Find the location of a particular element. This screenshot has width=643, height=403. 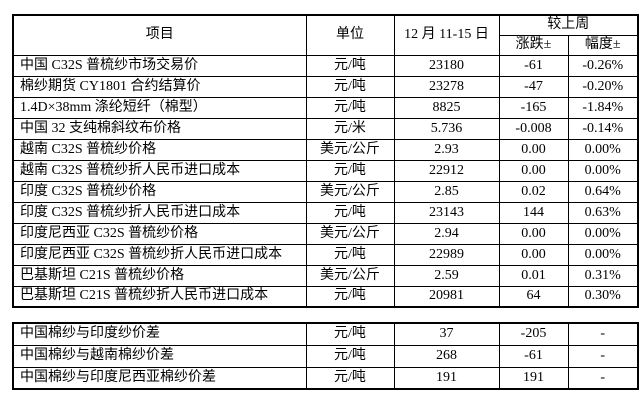

change-cell: 64 is located at coordinates (533, 296).